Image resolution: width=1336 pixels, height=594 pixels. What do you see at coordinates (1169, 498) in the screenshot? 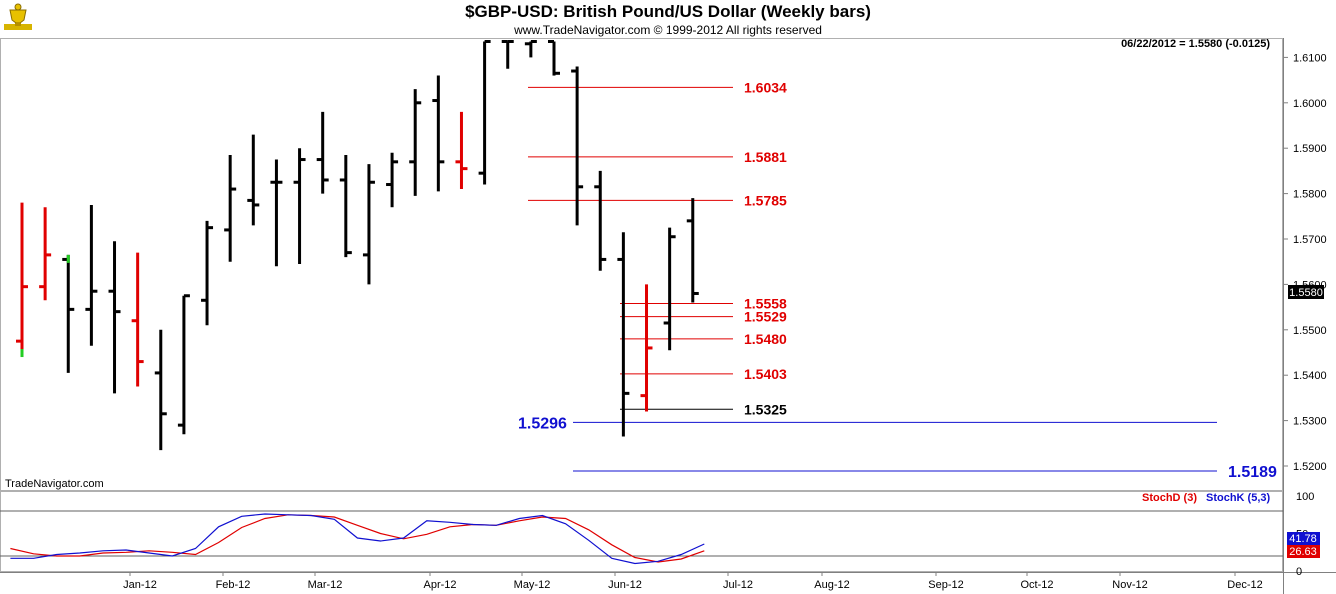
I see `stoch-d-legend: StochD (3)` at bounding box center [1169, 498].